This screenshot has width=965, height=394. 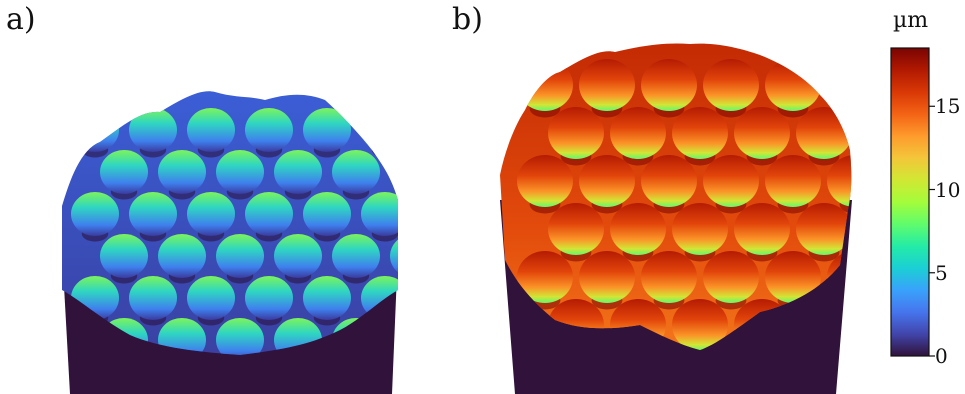 What do you see at coordinates (932, 231) in the screenshot?
I see `colorbar-ticks` at bounding box center [932, 231].